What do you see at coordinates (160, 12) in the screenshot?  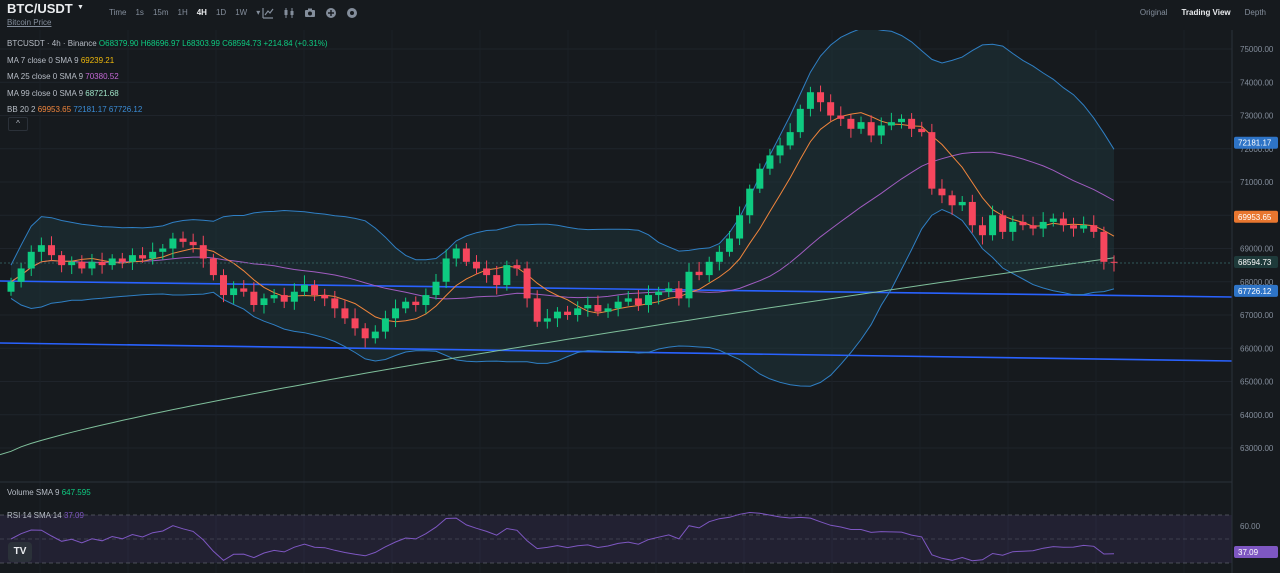 I see `interval-15m: 15m` at bounding box center [160, 12].